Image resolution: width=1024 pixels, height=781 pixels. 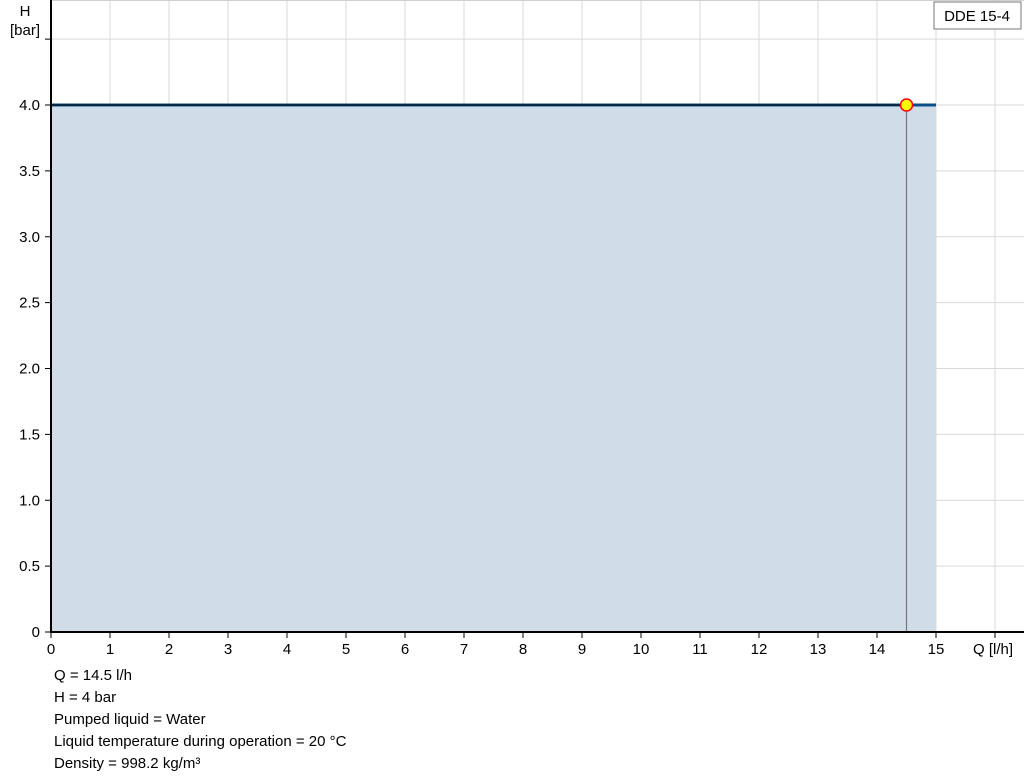 What do you see at coordinates (25, 11) in the screenshot?
I see `y-axis-label-h: H` at bounding box center [25, 11].